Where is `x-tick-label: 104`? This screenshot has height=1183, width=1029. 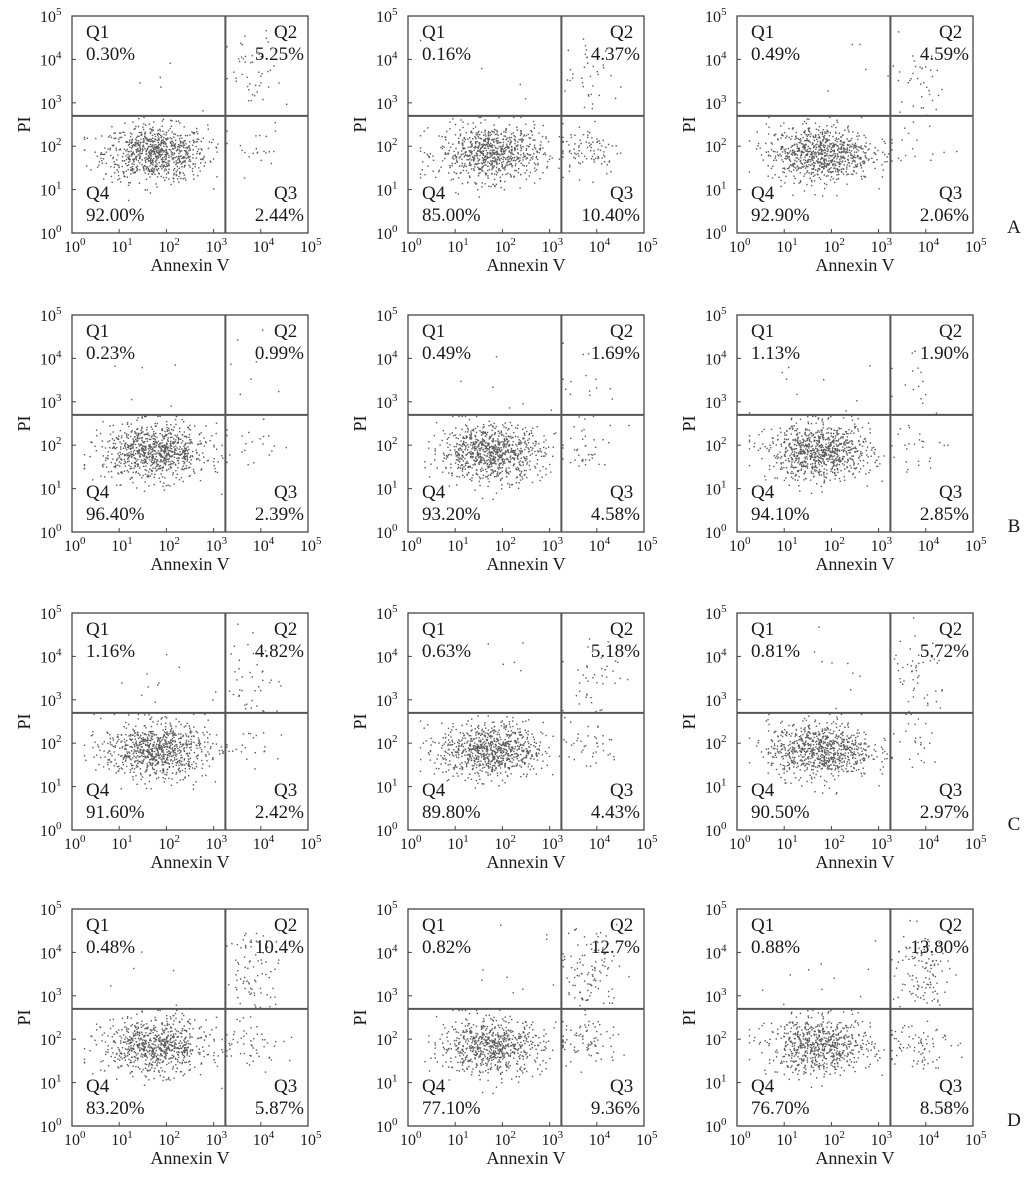
x-tick-label: 104 is located at coordinates (600, 545).